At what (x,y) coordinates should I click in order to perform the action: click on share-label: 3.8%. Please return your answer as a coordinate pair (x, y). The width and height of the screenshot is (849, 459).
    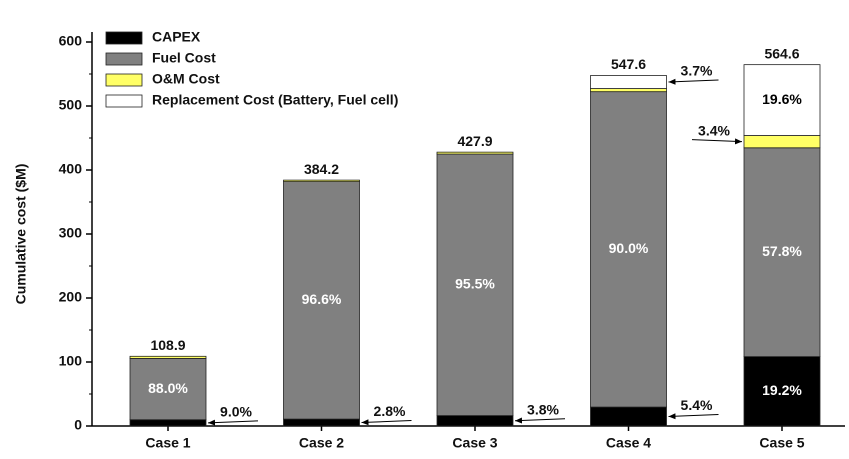
    Looking at the image, I should click on (543, 409).